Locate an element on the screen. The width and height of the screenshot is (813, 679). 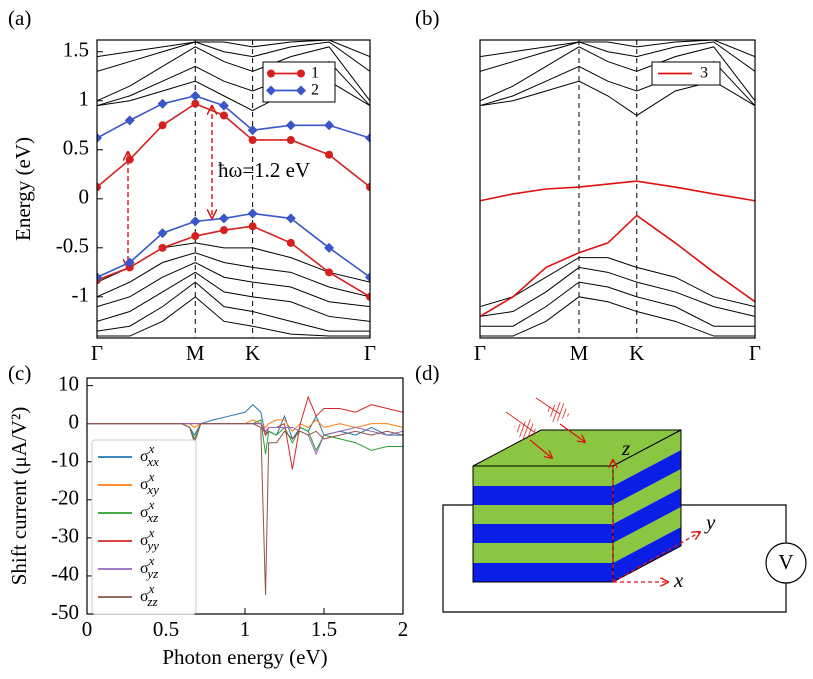
voltmeter is located at coordinates (786, 563).